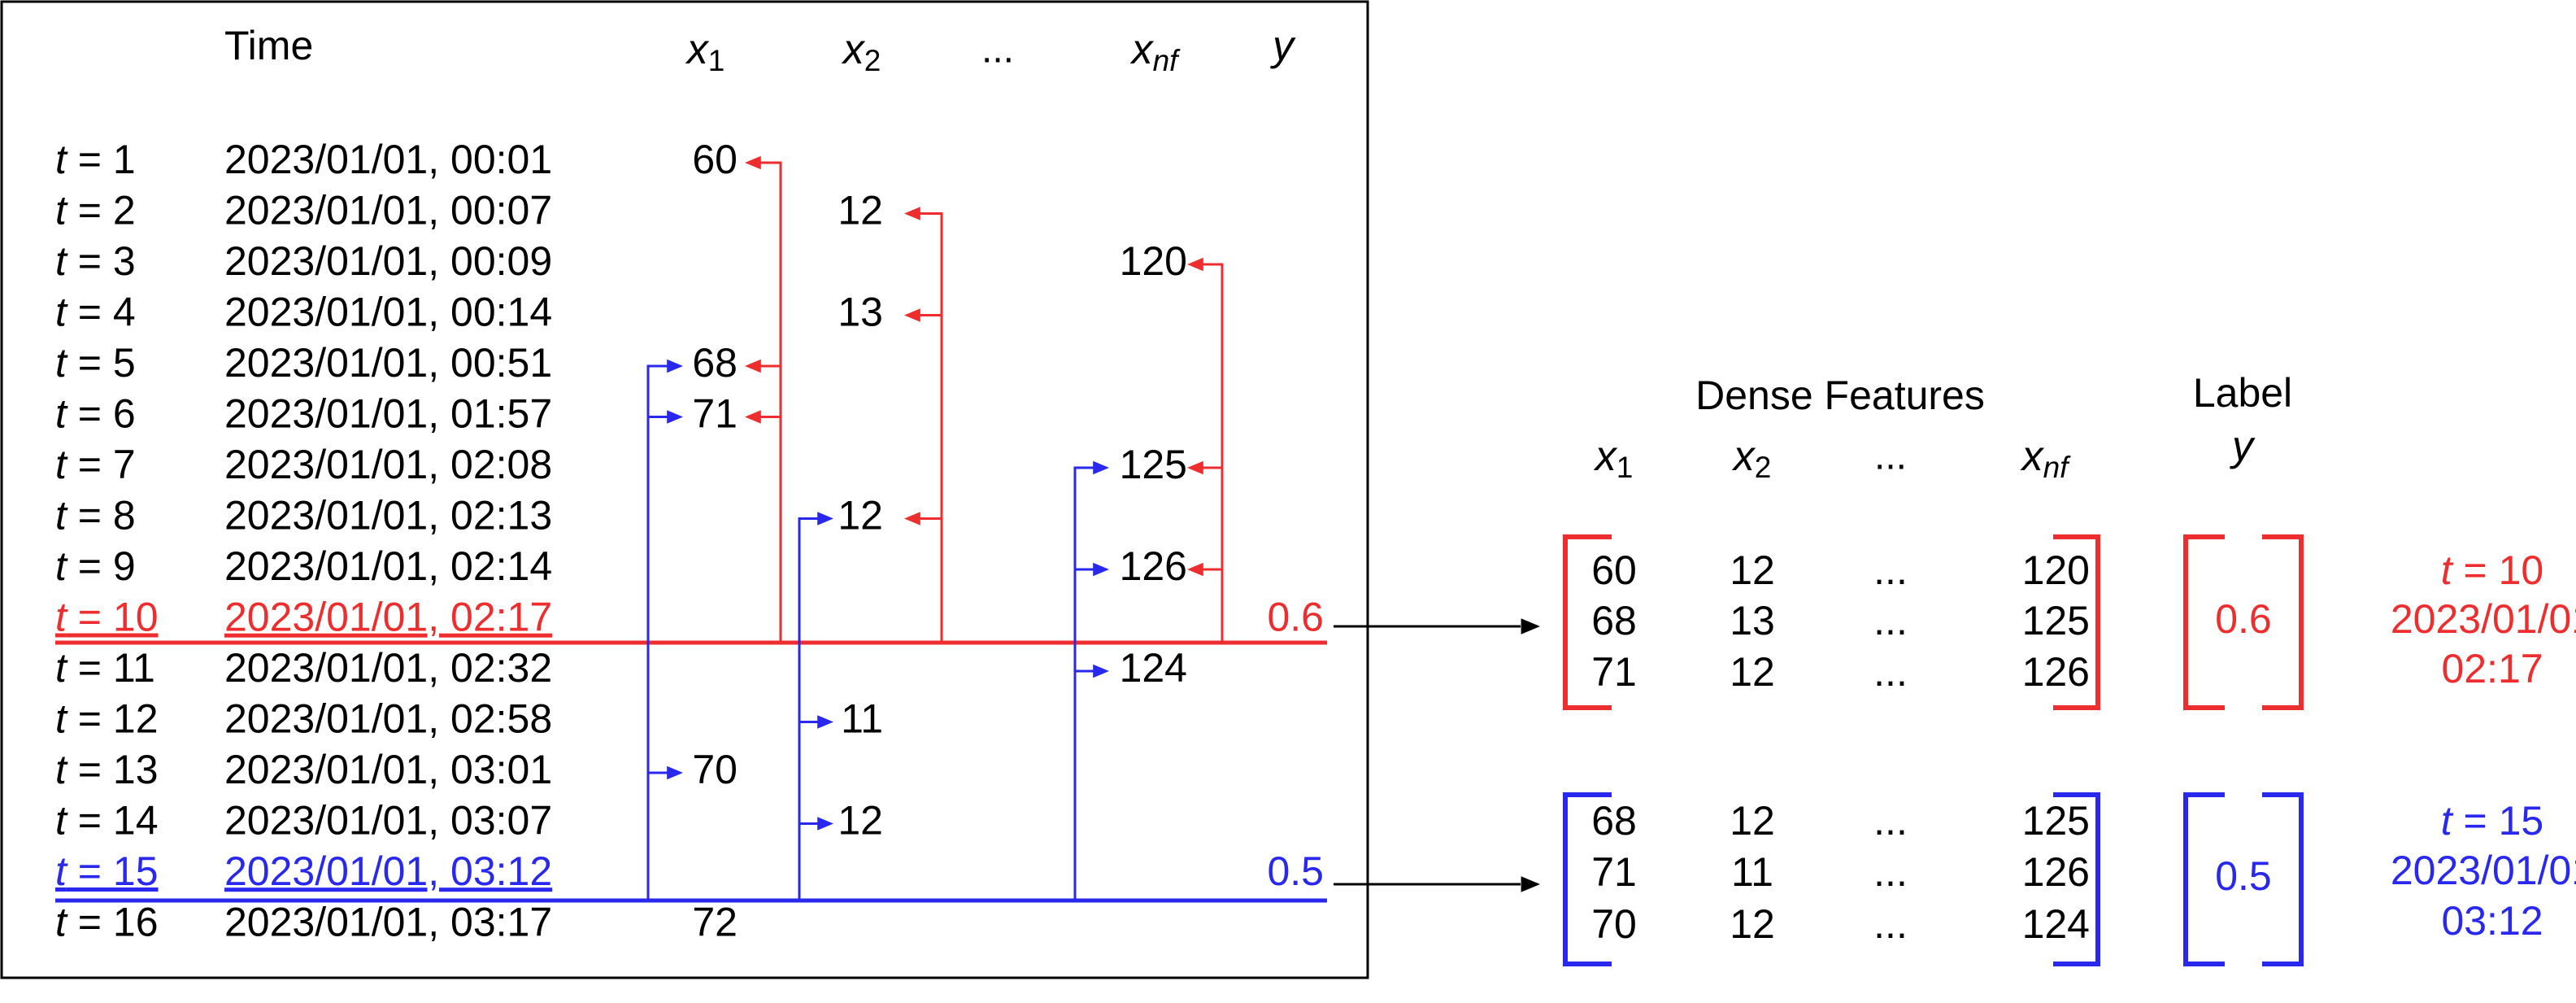 This screenshot has width=2576, height=1003. What do you see at coordinates (2056, 570) in the screenshot?
I see `matrix-cell: 120` at bounding box center [2056, 570].